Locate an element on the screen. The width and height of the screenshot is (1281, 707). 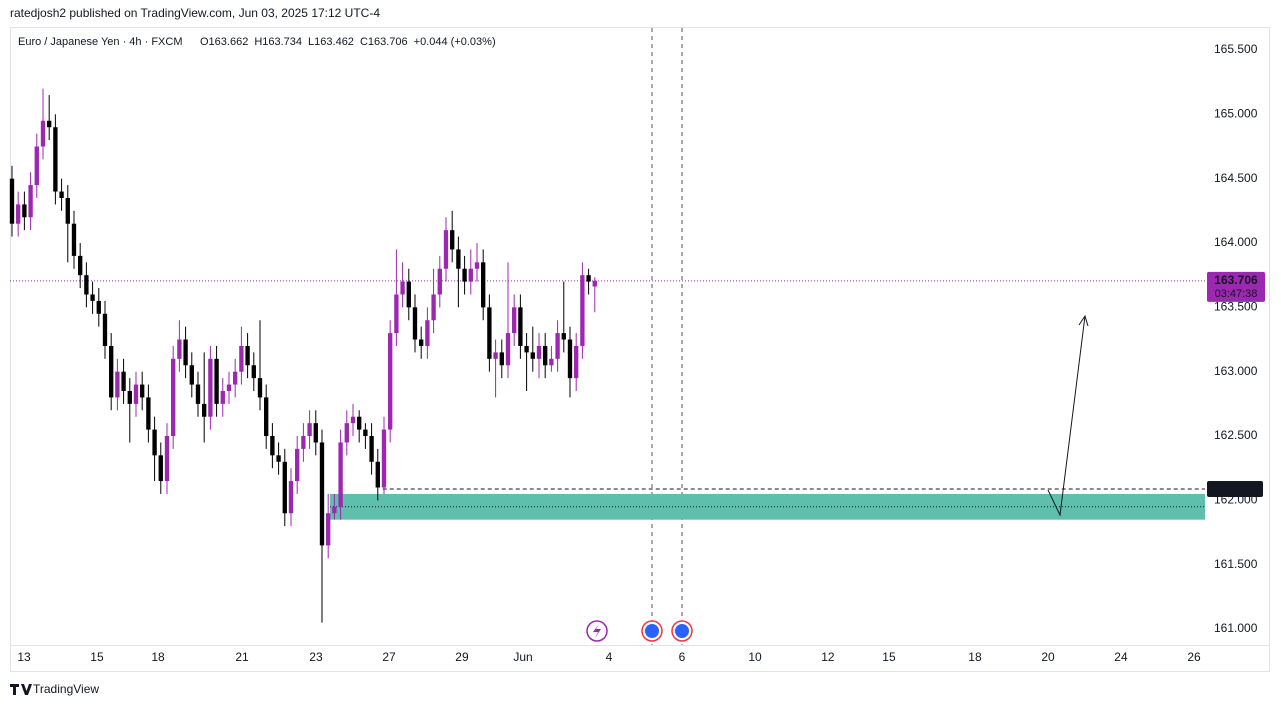
logo is located at coordinates (21, 689).